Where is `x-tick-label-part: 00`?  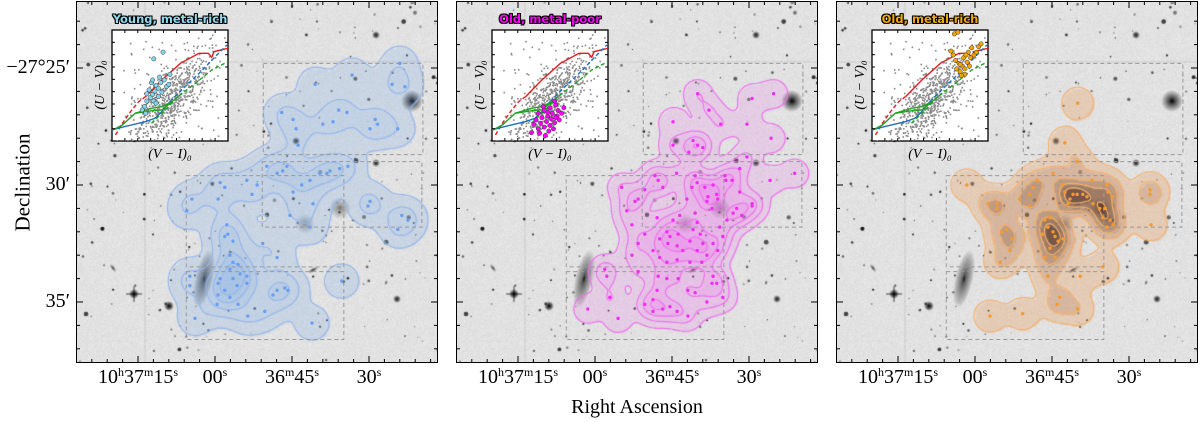
x-tick-label-part: 00 is located at coordinates (212, 377).